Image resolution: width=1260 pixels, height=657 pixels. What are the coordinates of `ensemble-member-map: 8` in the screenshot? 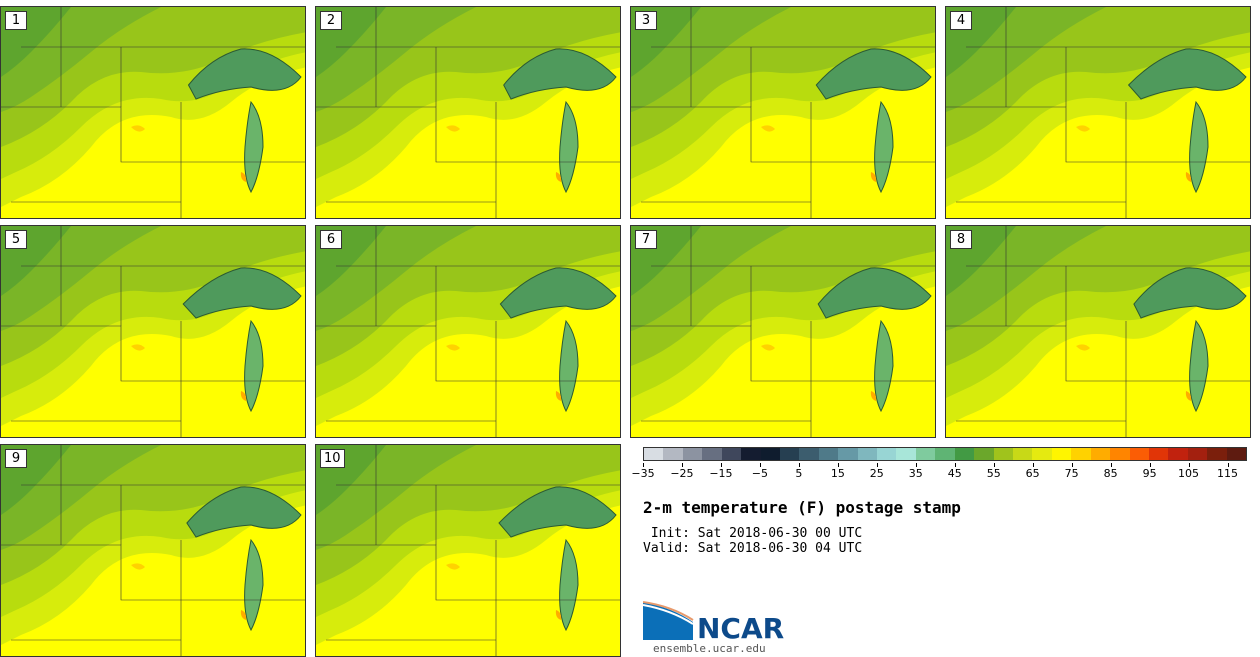 It's located at (1098, 331).